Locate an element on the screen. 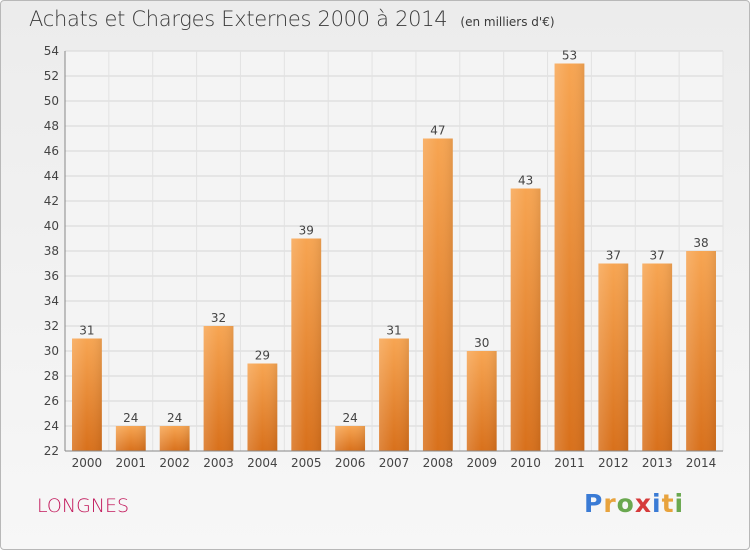  data-label: 38 is located at coordinates (700, 243).